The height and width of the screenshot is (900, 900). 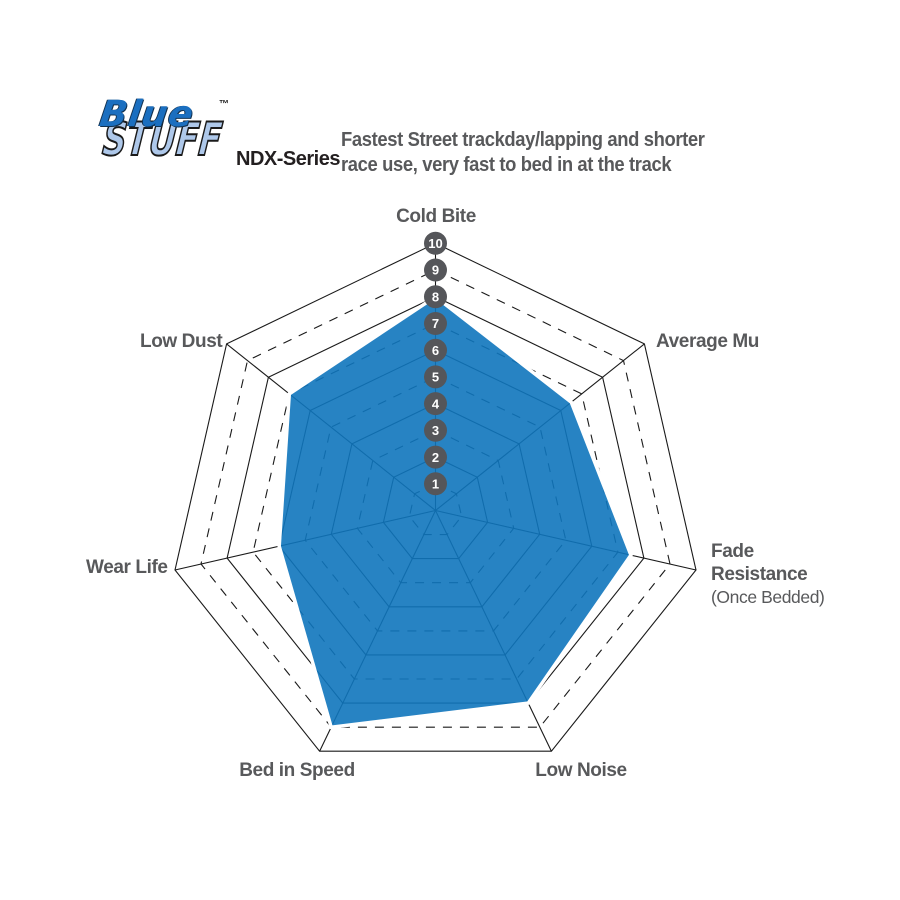 I want to click on scale-badge-number: 8, so click(x=435, y=296).